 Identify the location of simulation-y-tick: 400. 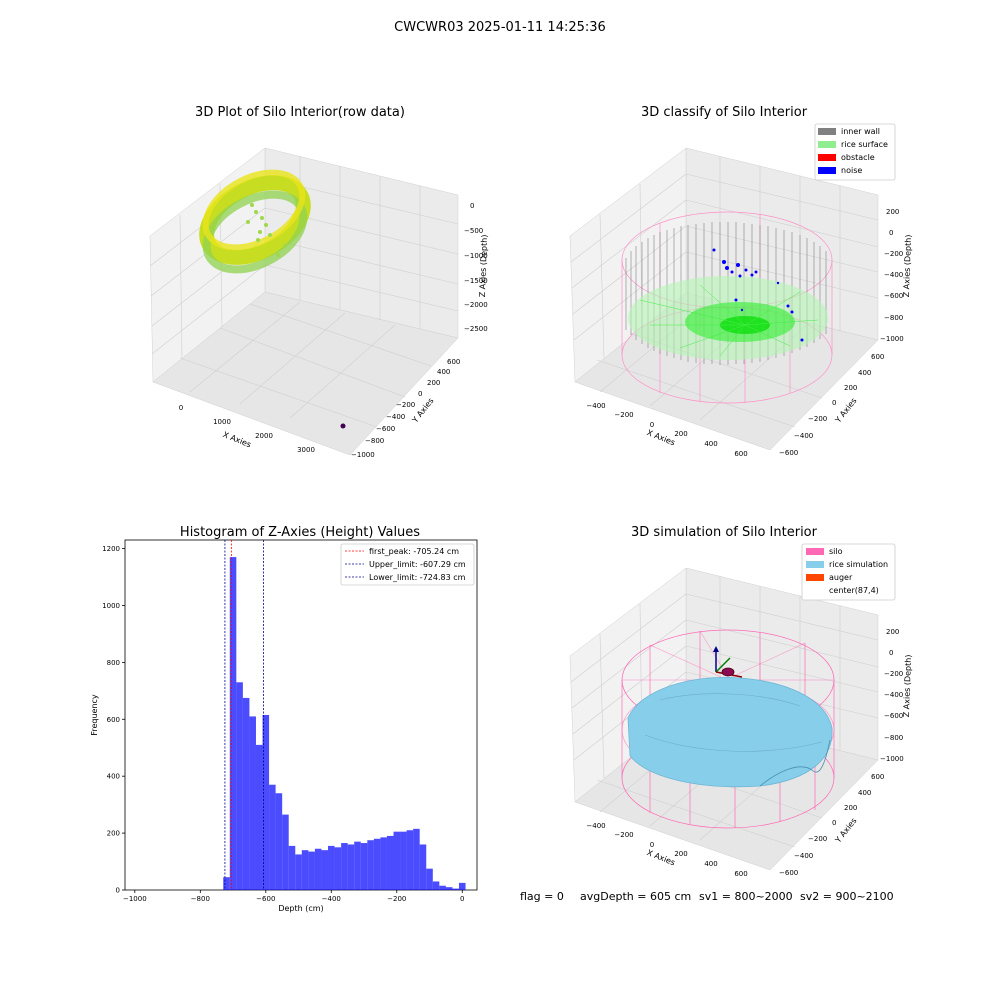
(864, 793).